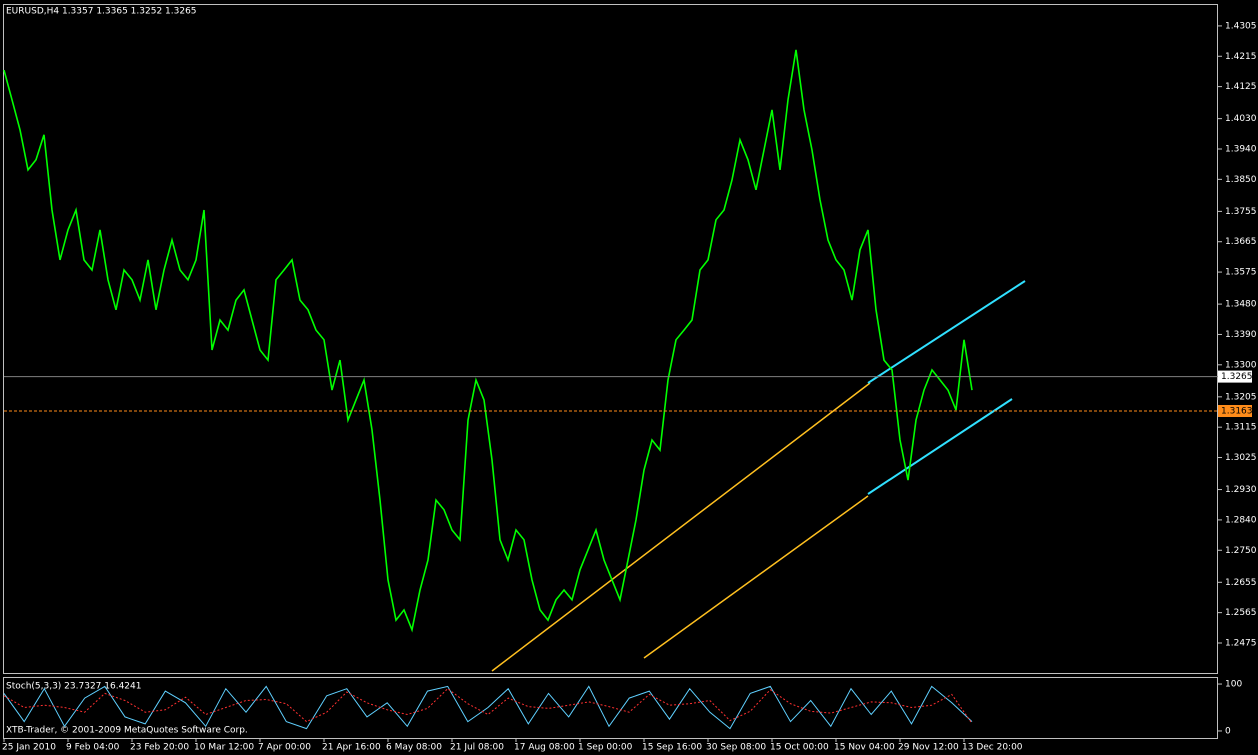 This screenshot has width=1258, height=755. What do you see at coordinates (477, 748) in the screenshot?
I see `x-tick-label: 21 Jul 08:00` at bounding box center [477, 748].